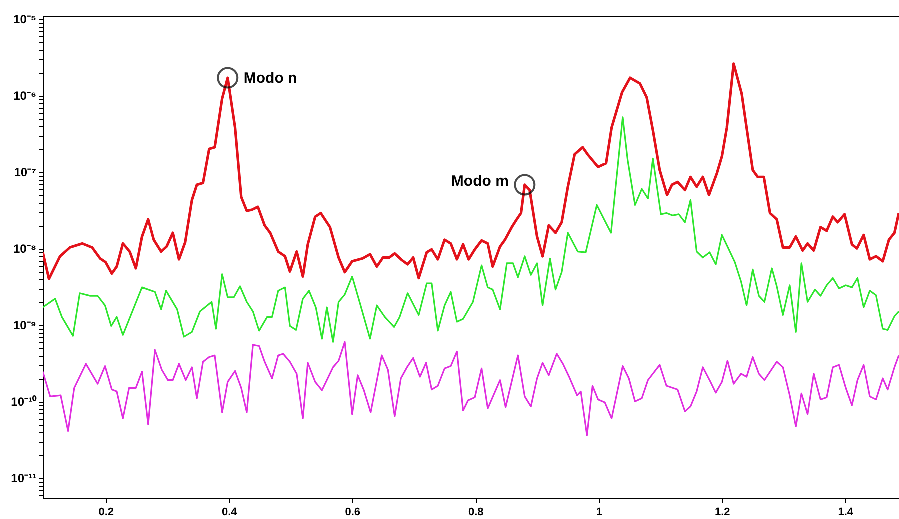 The height and width of the screenshot is (519, 899). I want to click on x-tick-label: 1.4, so click(846, 512).